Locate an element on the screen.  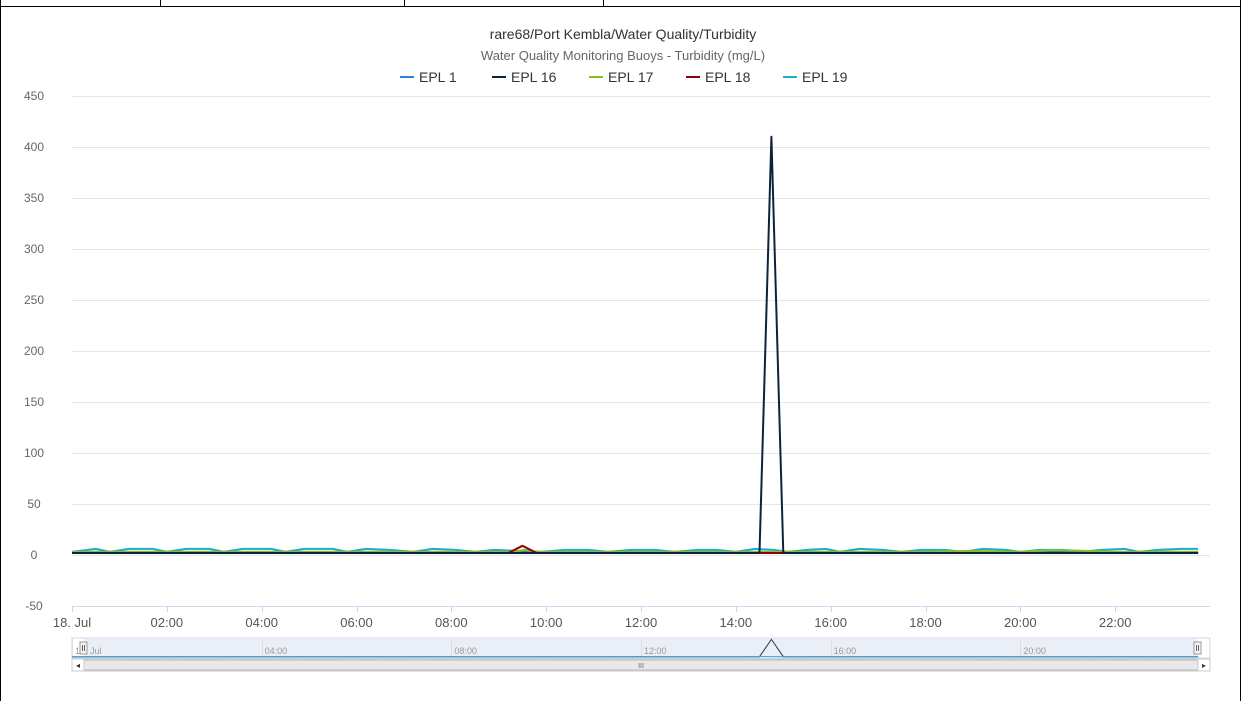
legend-item-epl-19: EPL 19 is located at coordinates (815, 77).